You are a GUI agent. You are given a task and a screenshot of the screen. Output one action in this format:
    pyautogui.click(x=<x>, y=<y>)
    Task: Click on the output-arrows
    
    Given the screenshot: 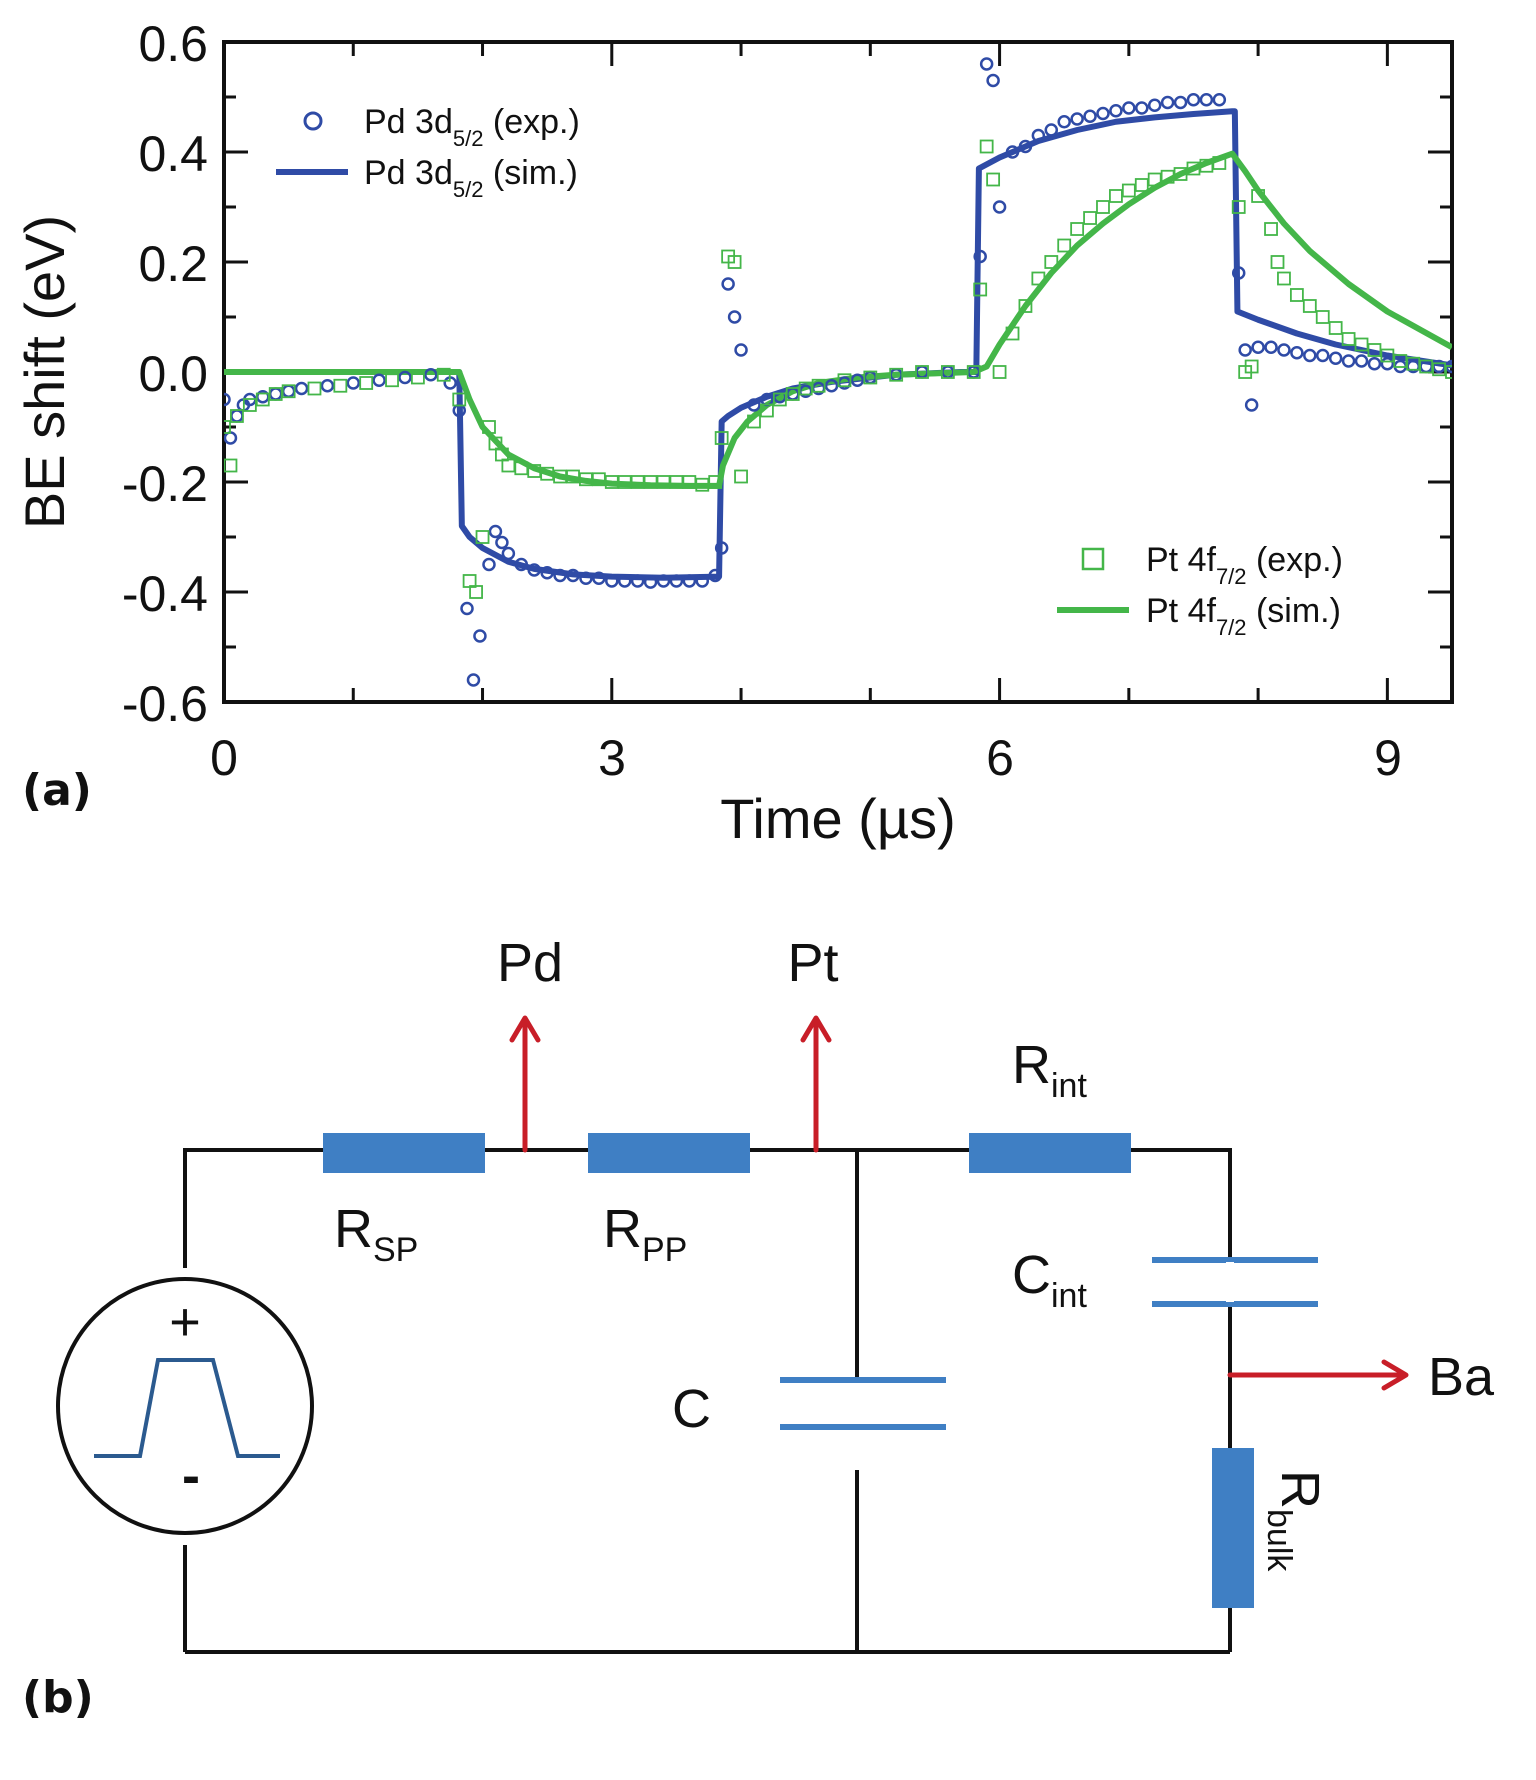 What is the action you would take?
    pyautogui.click(x=959, y=1203)
    